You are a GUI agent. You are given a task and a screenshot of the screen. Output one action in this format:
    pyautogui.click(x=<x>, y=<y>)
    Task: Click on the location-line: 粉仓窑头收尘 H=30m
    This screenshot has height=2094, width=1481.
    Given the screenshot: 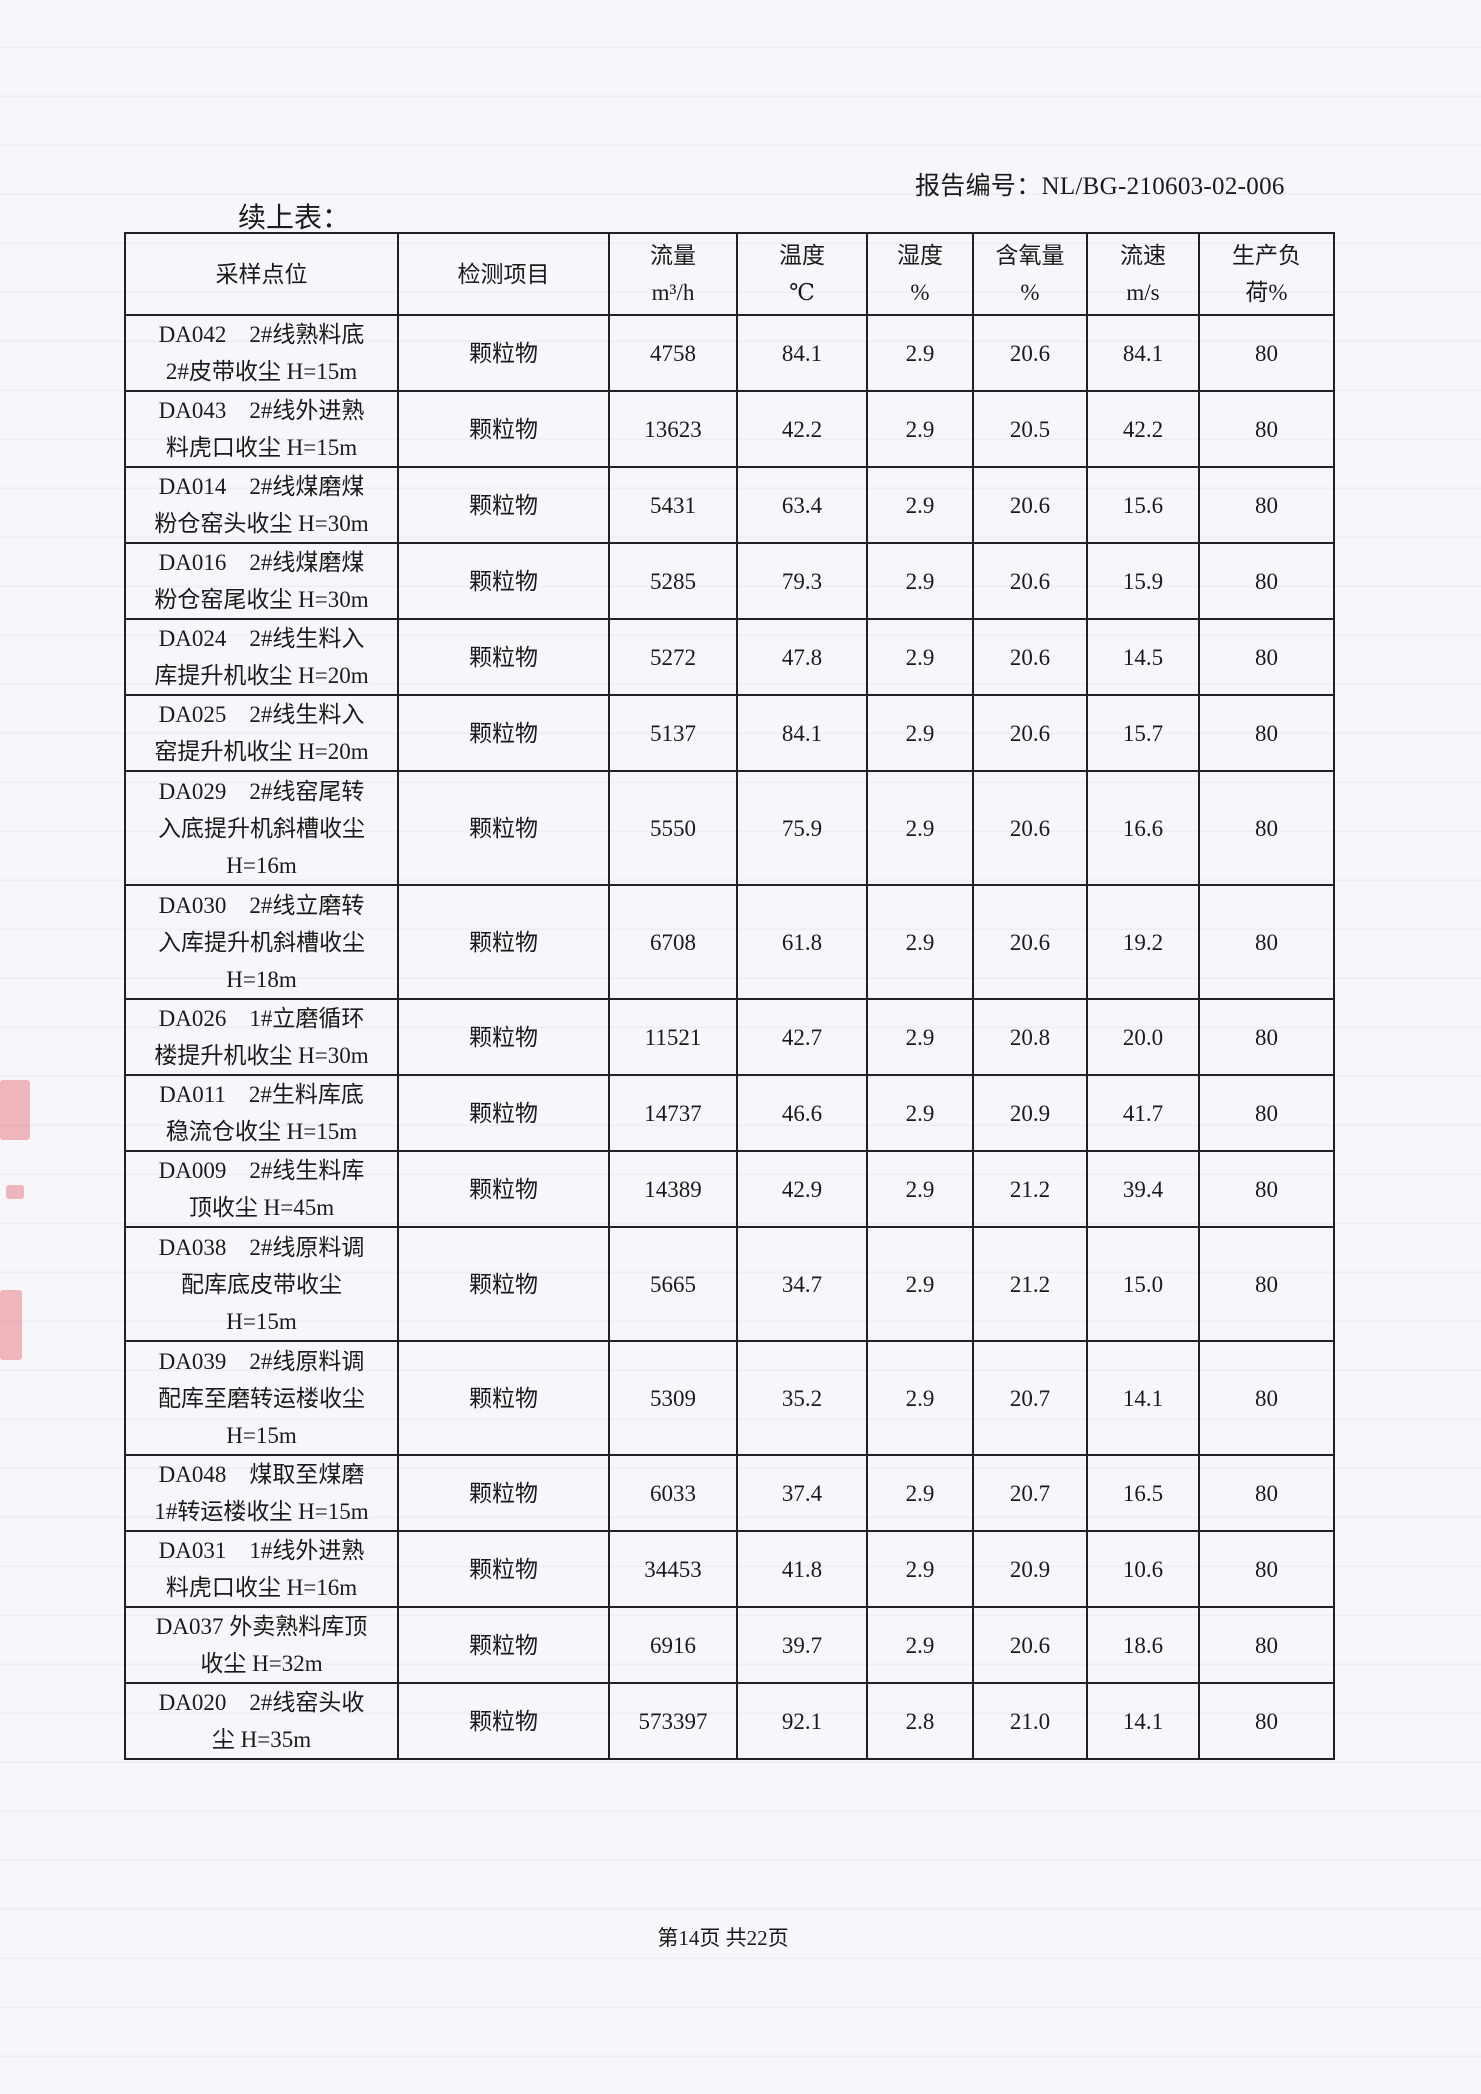 What is the action you would take?
    pyautogui.click(x=261, y=523)
    